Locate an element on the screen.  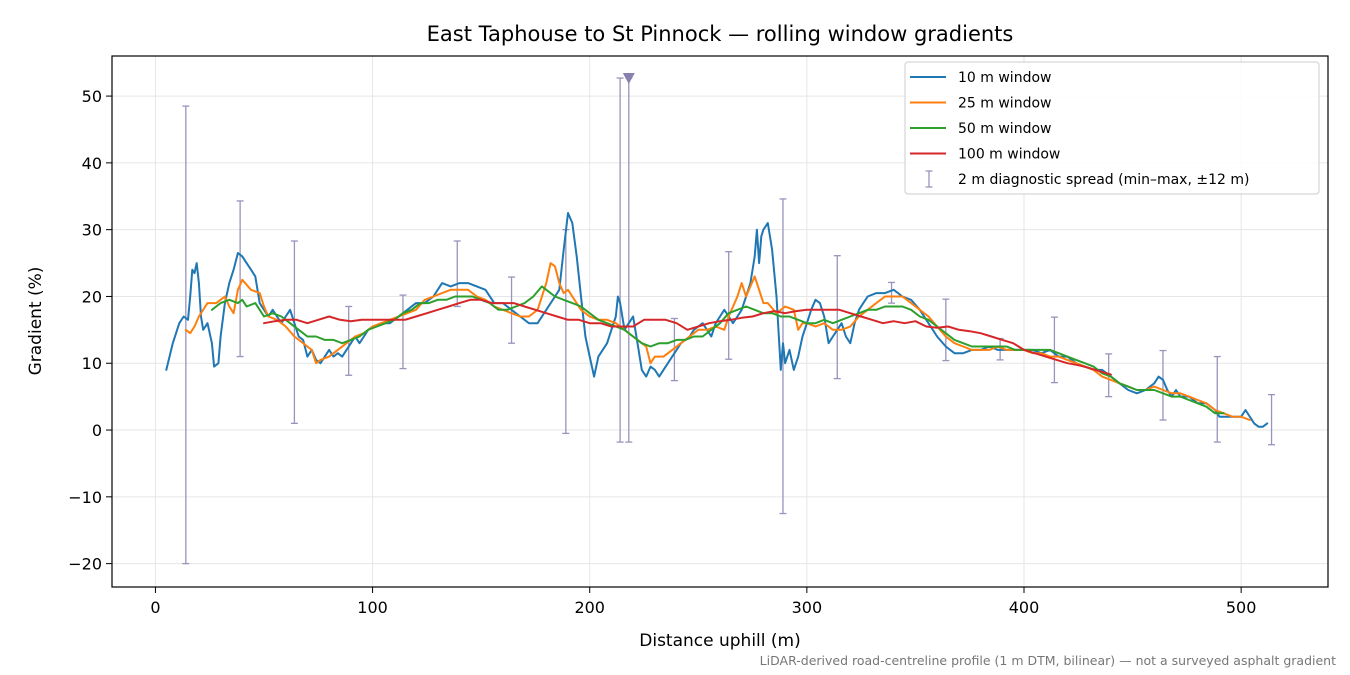
legend-label: 10 m window is located at coordinates (1004, 78).